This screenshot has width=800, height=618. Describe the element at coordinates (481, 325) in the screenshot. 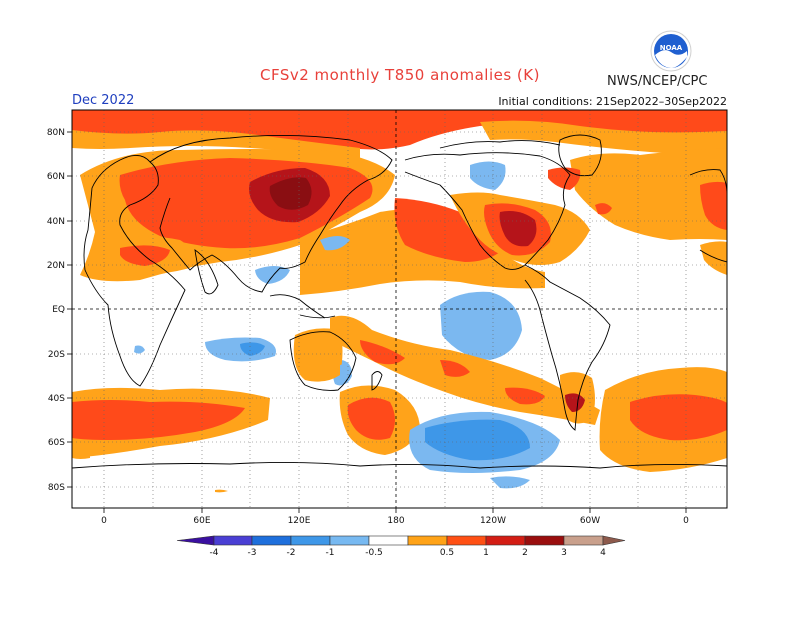

I see `cool-anomaly-east-pacific` at that location.